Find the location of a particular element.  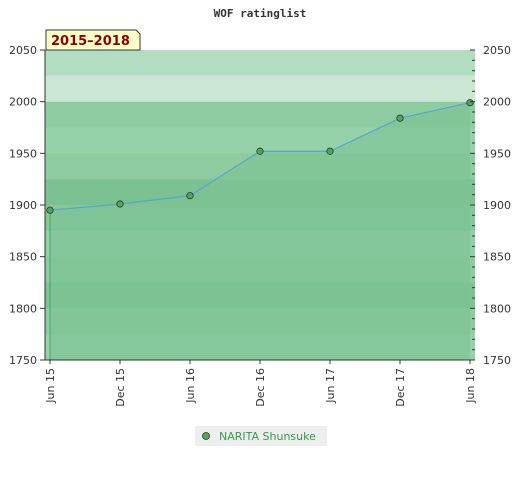

x-tick-label: Jun 15 is located at coordinates (50, 386).